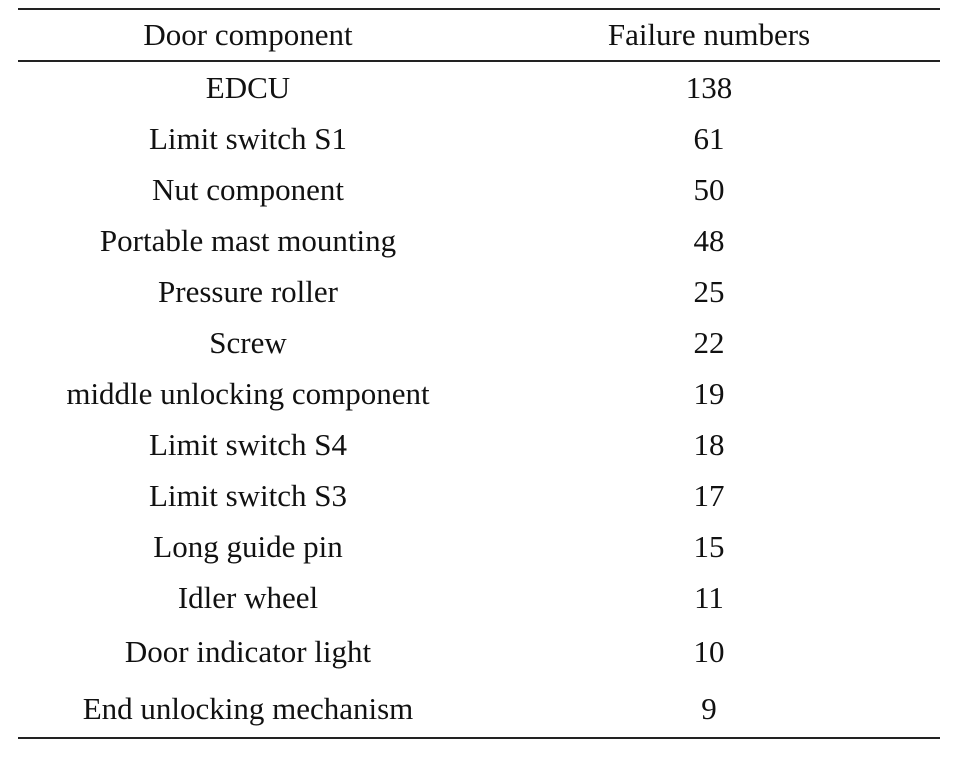 The height and width of the screenshot is (759, 959). What do you see at coordinates (479, 546) in the screenshot?
I see `table-row: Long guide pin 15` at bounding box center [479, 546].